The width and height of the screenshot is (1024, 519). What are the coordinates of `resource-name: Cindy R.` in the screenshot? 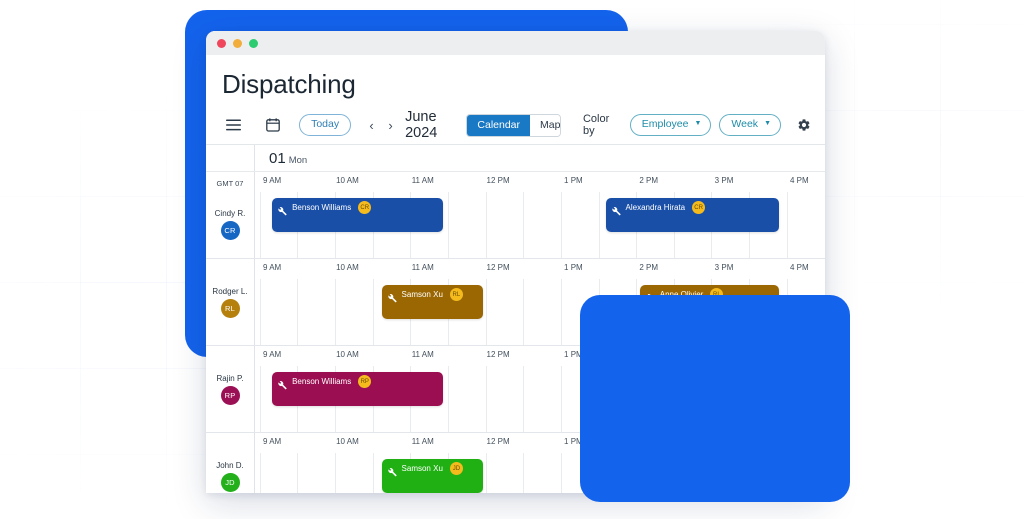 It's located at (230, 213).